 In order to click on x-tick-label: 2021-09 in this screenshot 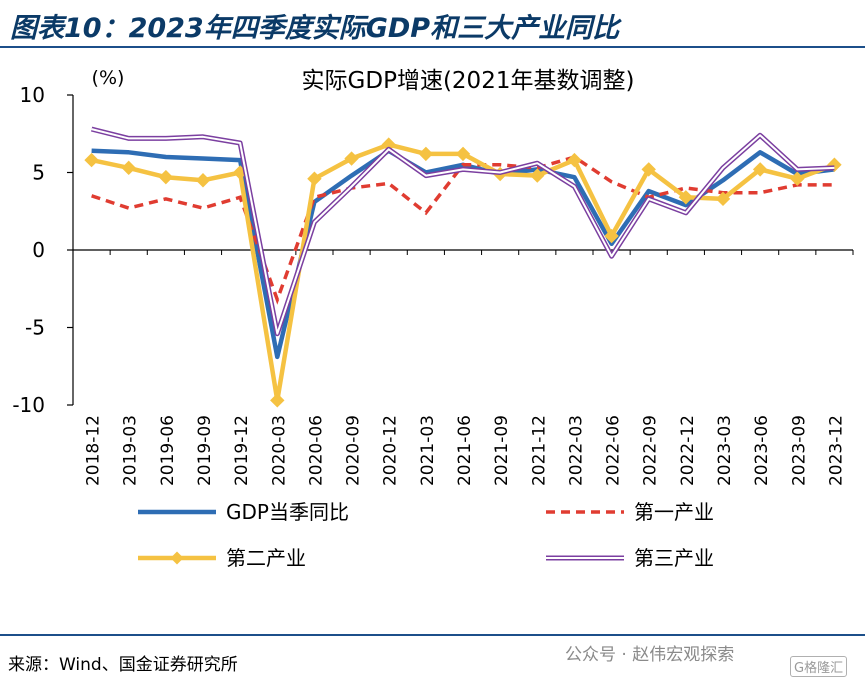, I will do `click(502, 450)`.